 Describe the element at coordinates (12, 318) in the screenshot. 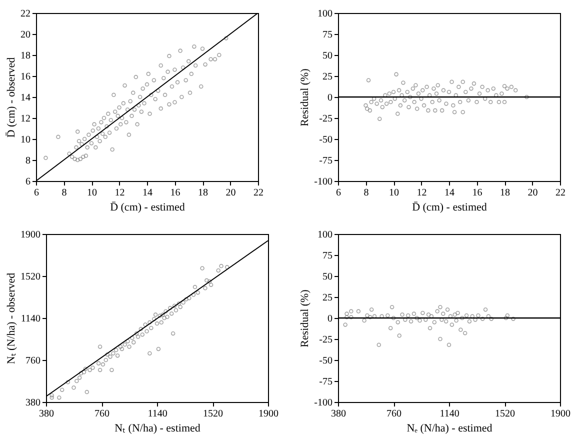

I see `y-axis-title: Nₜ (N/ha) - observed` at that location.